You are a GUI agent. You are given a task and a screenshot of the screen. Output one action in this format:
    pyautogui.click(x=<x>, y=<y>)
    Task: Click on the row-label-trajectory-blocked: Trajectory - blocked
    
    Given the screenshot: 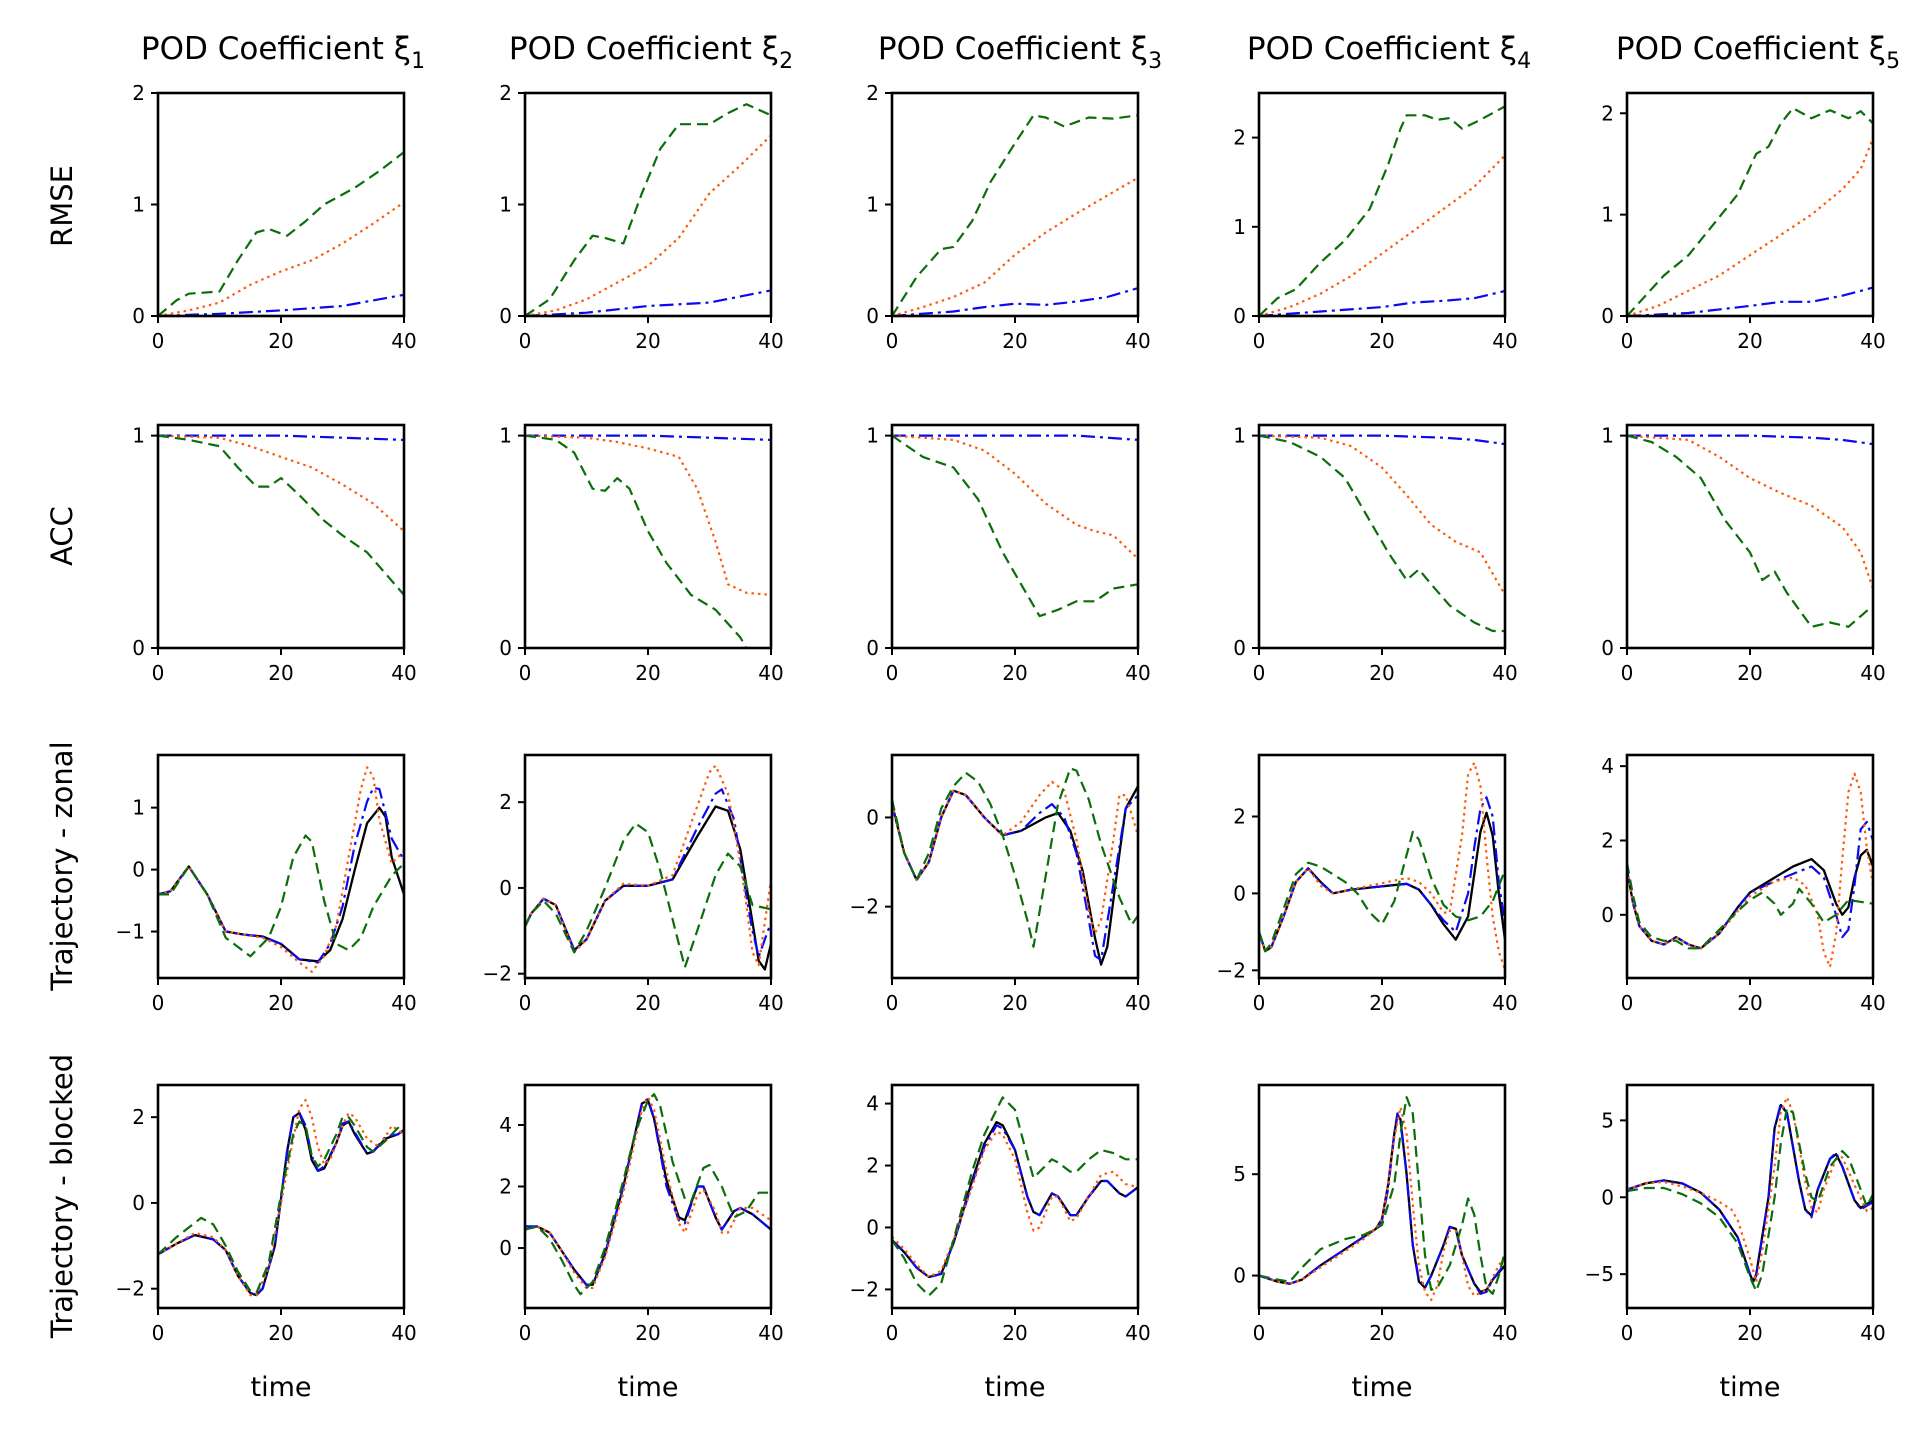 What is the action you would take?
    pyautogui.click(x=62, y=1196)
    